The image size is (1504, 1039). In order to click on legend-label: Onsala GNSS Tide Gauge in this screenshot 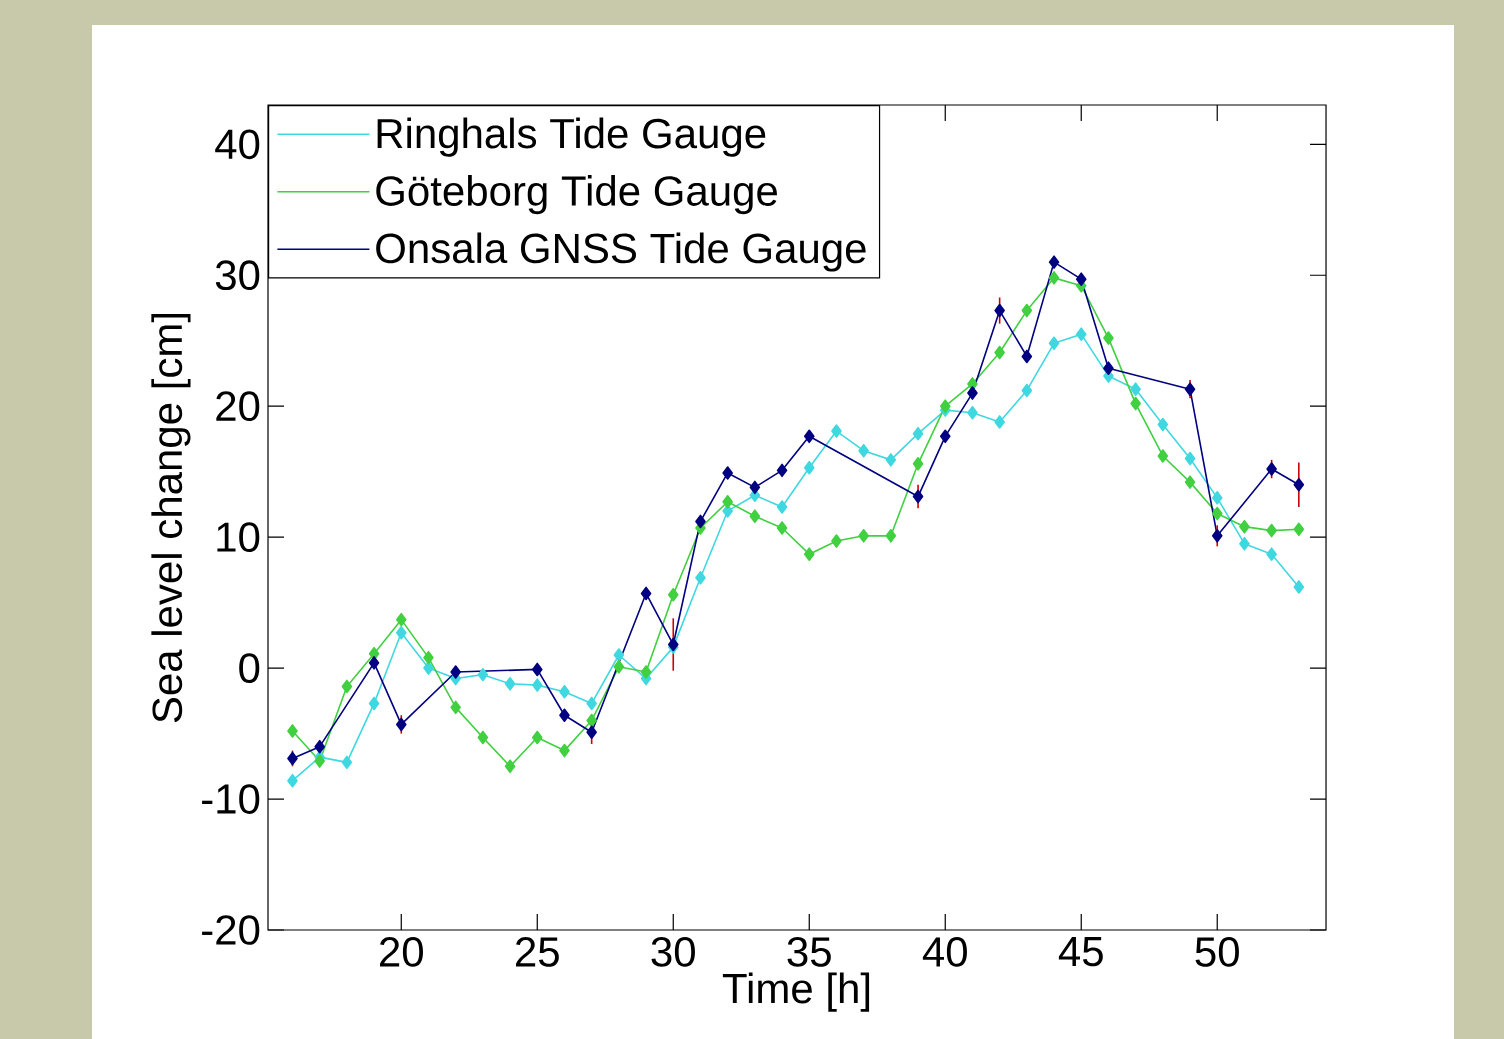, I will do `click(621, 252)`.